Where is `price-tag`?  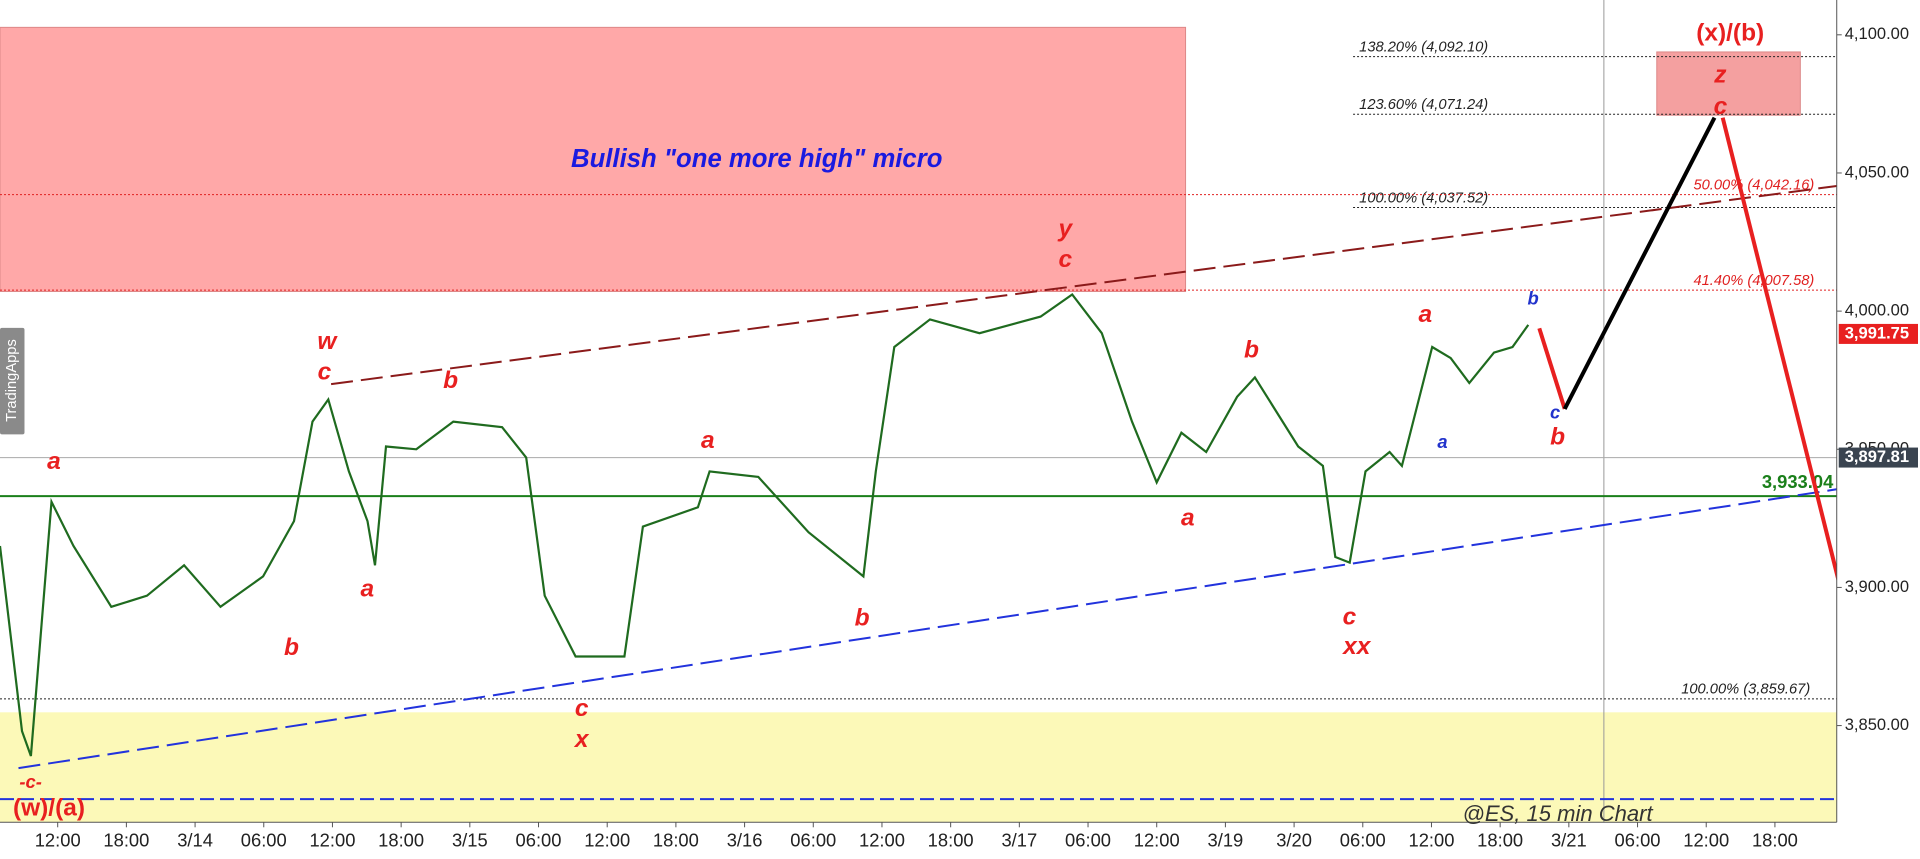 price-tag is located at coordinates (1878, 457).